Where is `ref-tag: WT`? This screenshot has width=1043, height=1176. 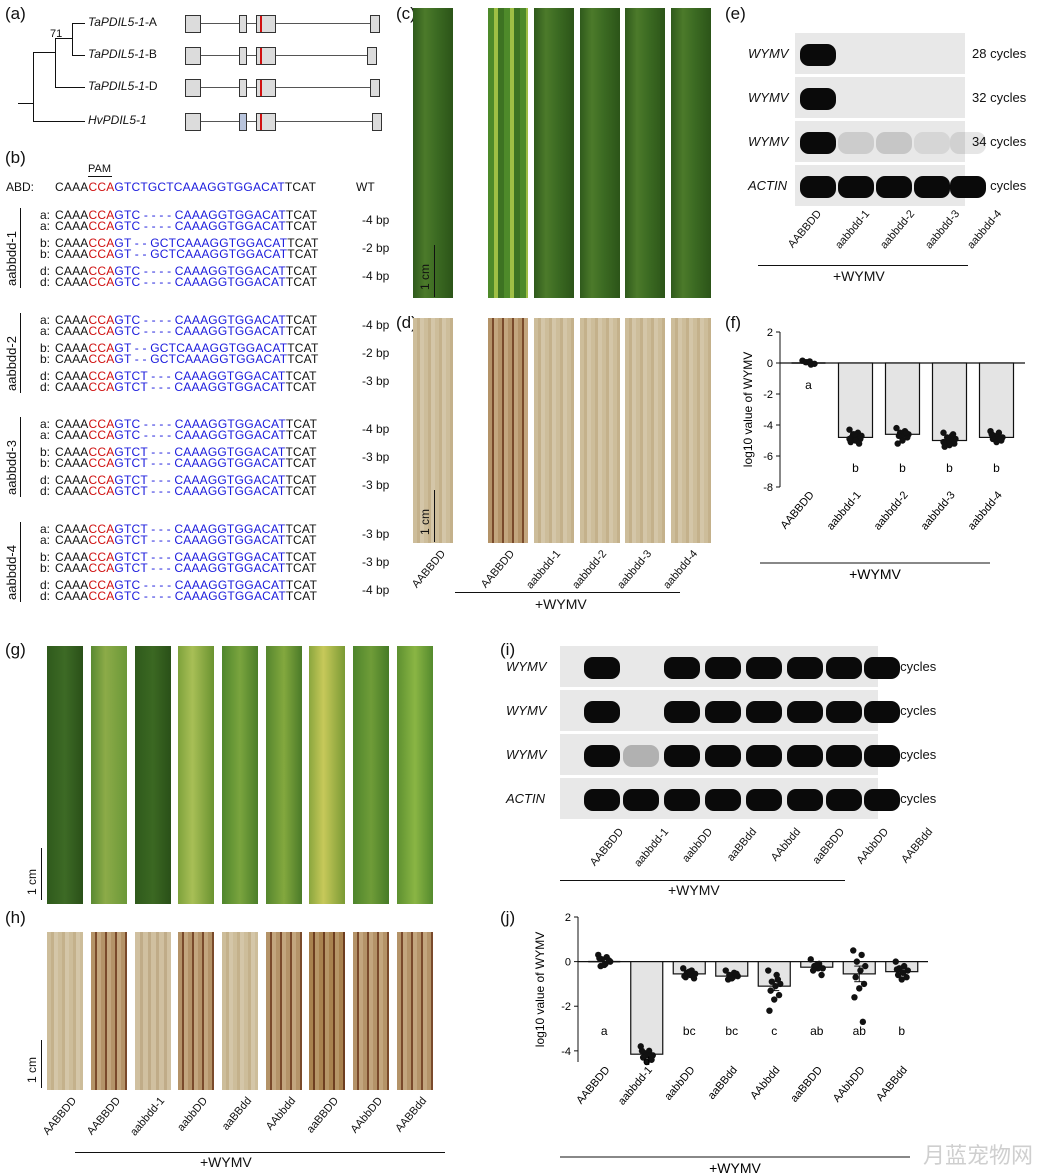 ref-tag: WT is located at coordinates (365, 187).